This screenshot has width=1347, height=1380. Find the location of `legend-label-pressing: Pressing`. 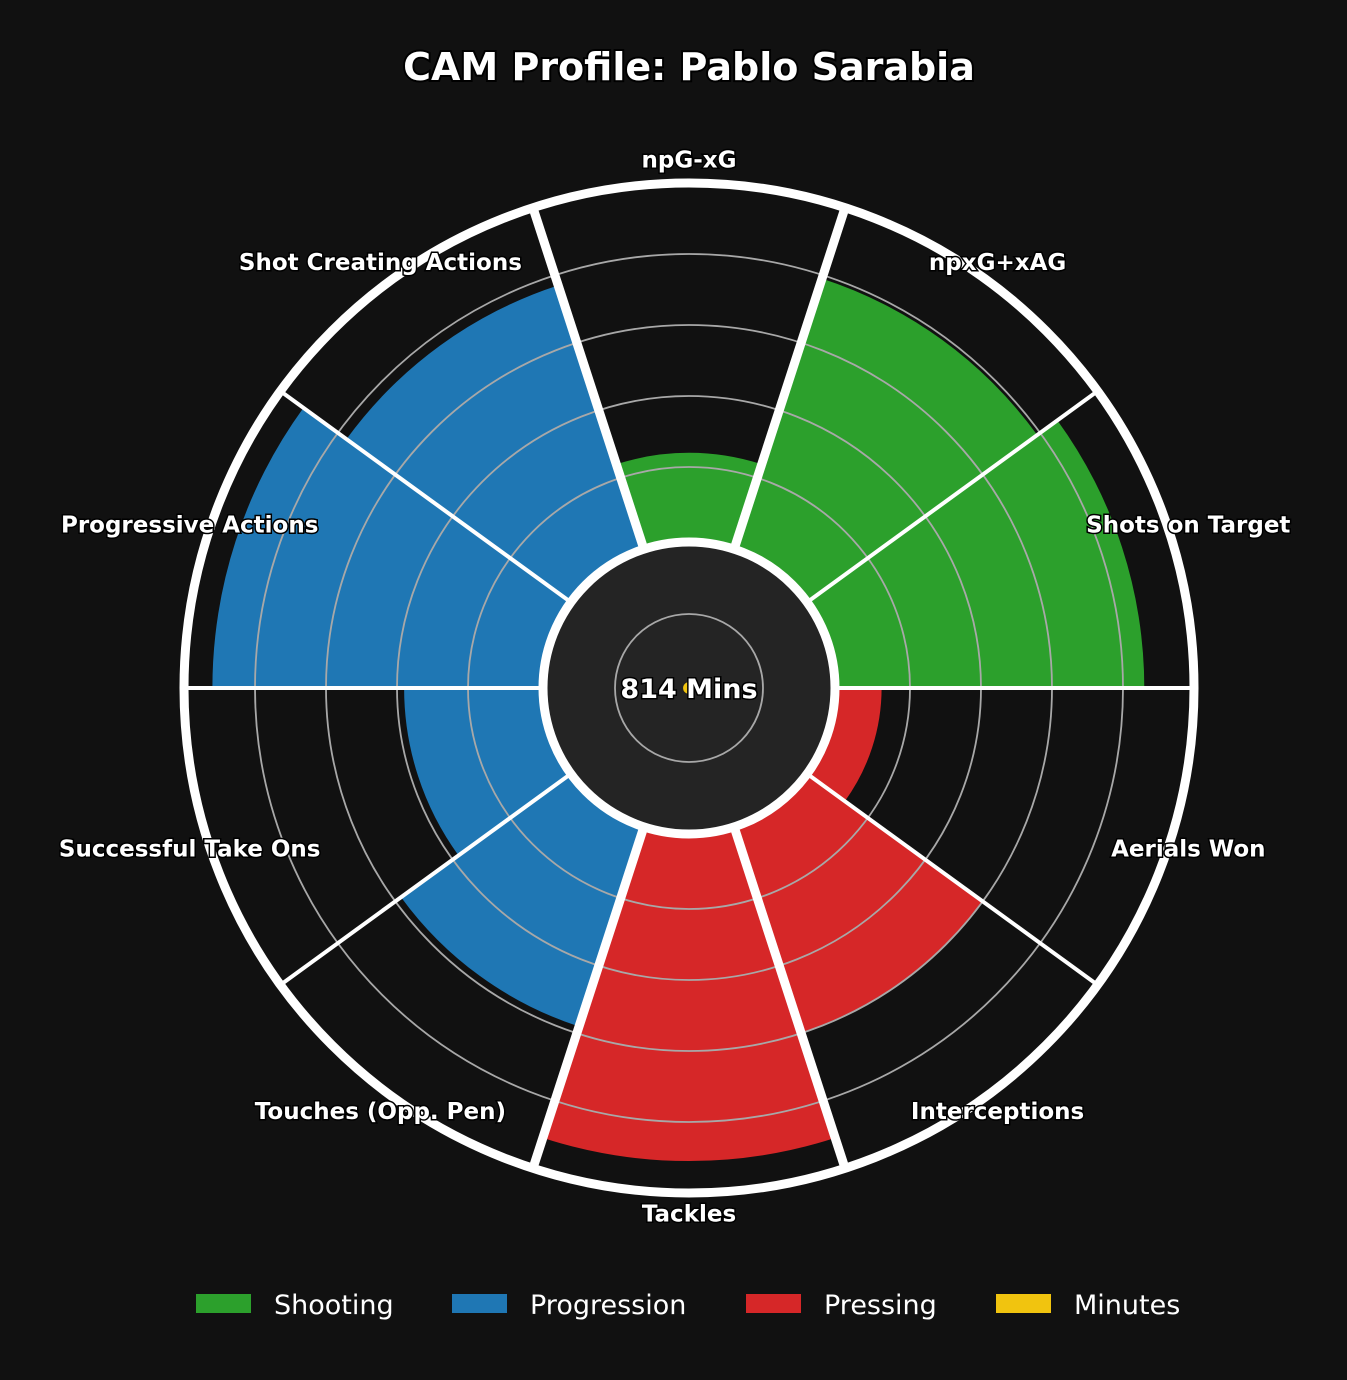

legend-label-pressing: Pressing is located at coordinates (880, 1305).